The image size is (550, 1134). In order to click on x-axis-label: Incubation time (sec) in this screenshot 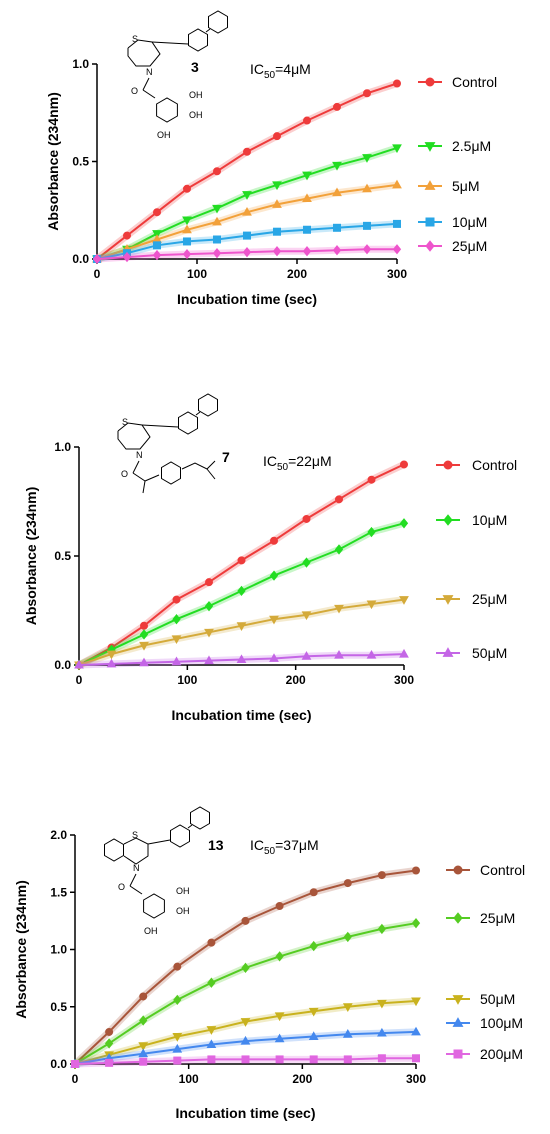, I will do `click(241, 715)`.